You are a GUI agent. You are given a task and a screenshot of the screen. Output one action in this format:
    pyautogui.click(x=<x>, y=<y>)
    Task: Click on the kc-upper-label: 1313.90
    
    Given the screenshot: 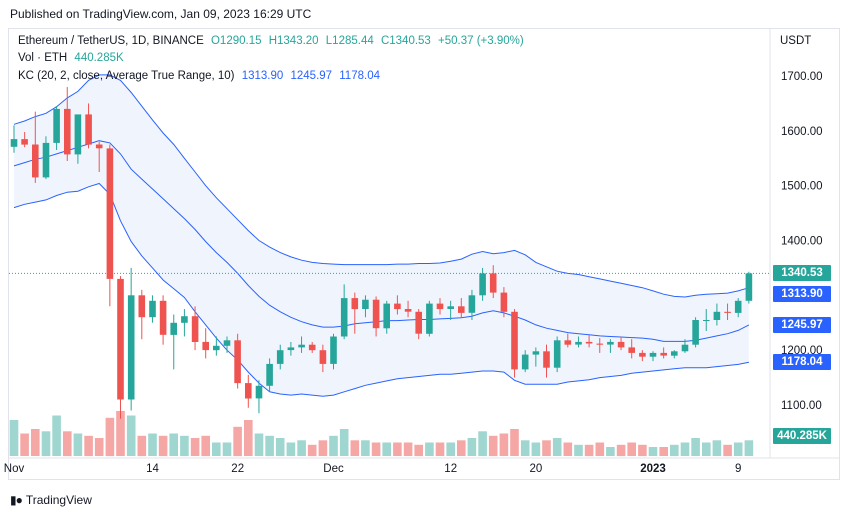 What is the action you would take?
    pyautogui.click(x=802, y=294)
    